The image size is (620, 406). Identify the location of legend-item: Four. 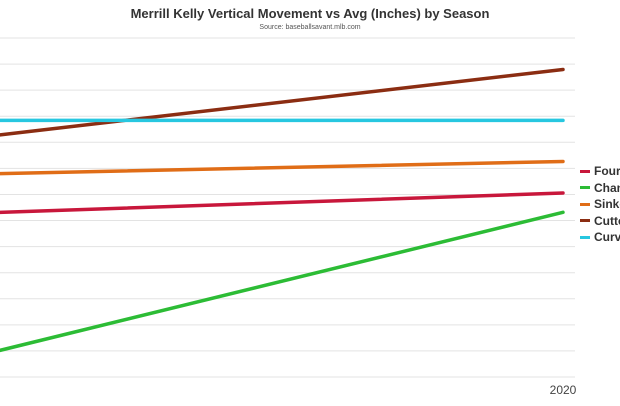
(600, 171).